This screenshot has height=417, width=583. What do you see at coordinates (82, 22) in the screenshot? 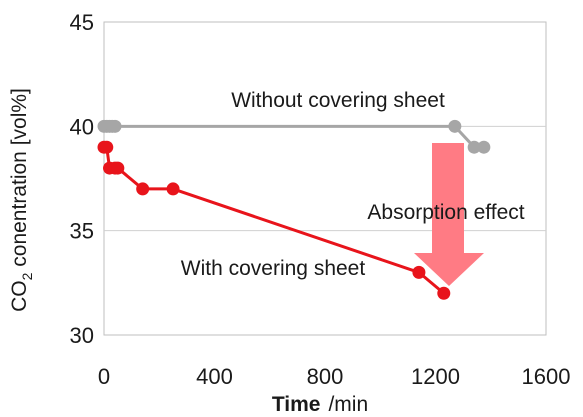
I see `y-tick-label: 45` at bounding box center [82, 22].